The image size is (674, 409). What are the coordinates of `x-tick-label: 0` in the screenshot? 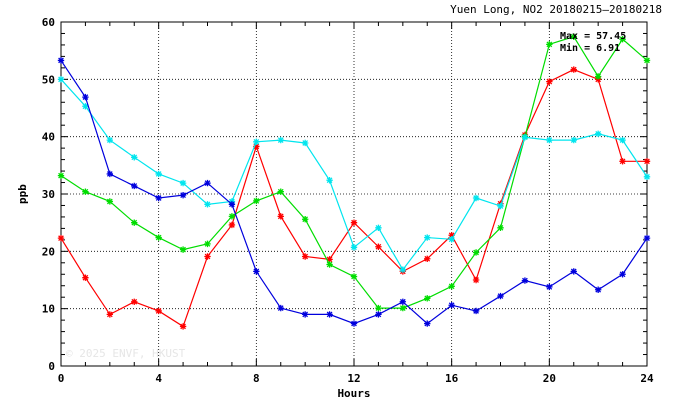 It's located at (61, 378).